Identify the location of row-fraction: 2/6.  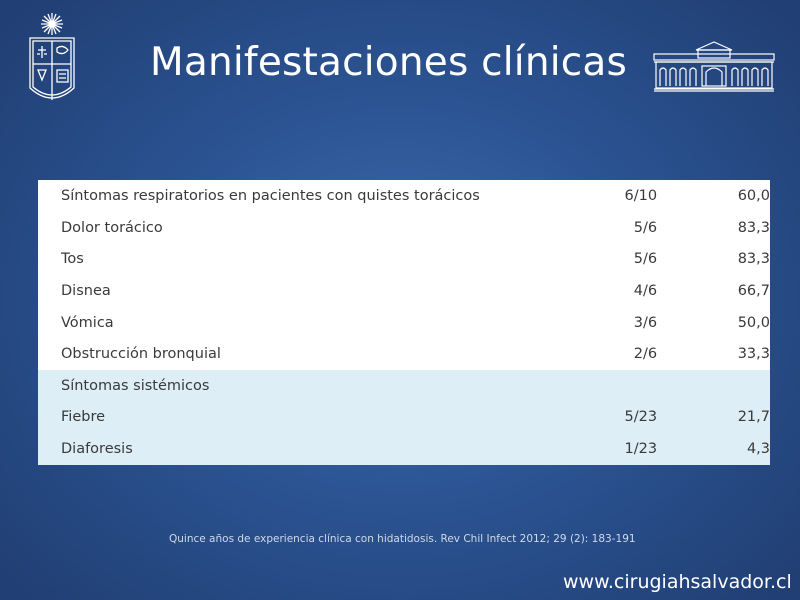
(645, 354).